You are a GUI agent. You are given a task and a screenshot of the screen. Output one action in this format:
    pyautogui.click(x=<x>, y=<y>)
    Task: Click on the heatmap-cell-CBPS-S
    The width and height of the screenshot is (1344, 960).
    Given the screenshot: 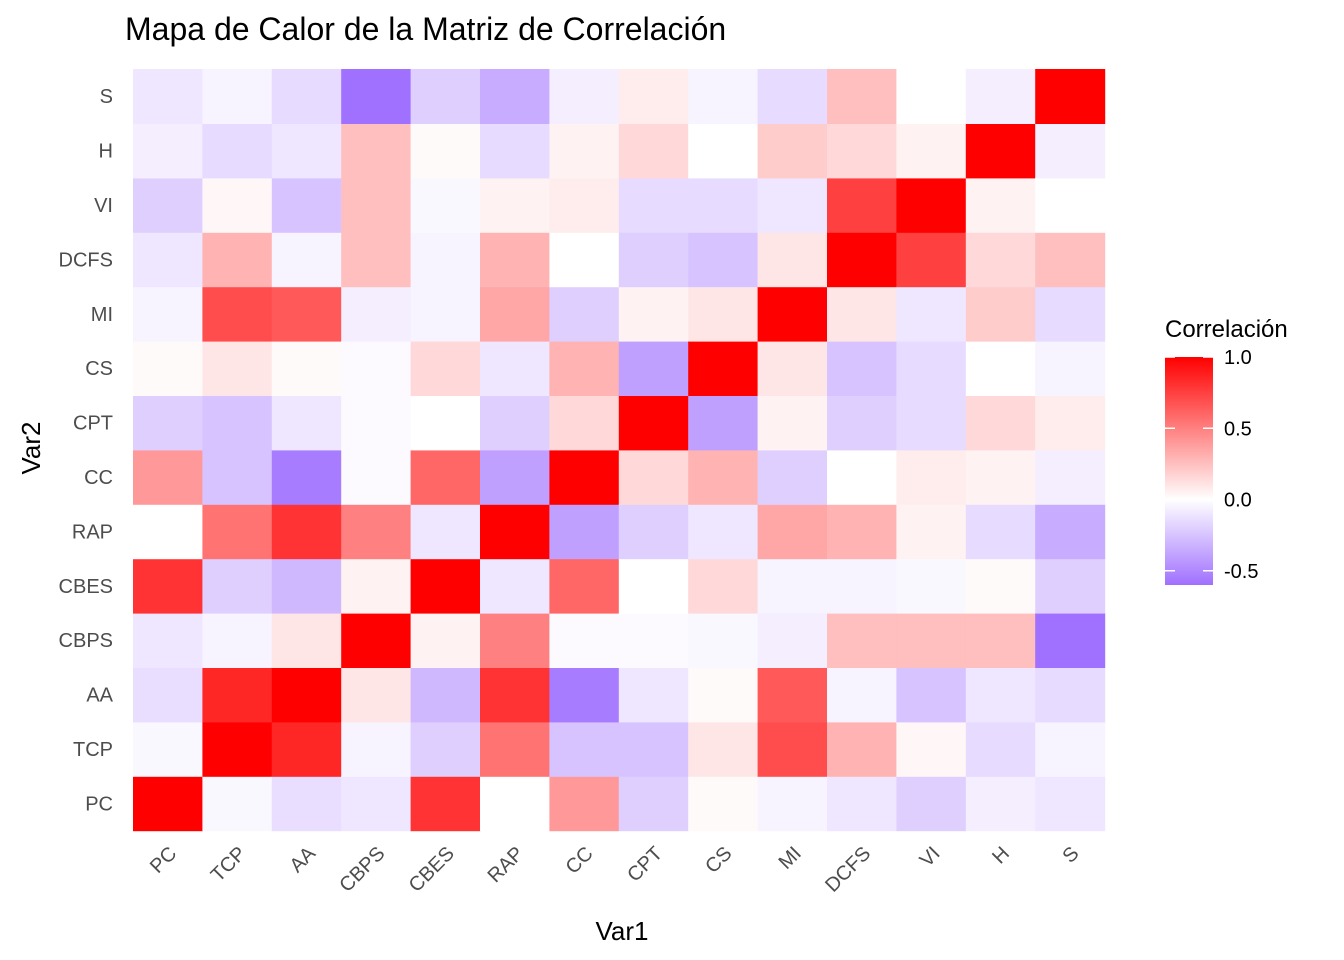 What is the action you would take?
    pyautogui.click(x=376, y=96)
    